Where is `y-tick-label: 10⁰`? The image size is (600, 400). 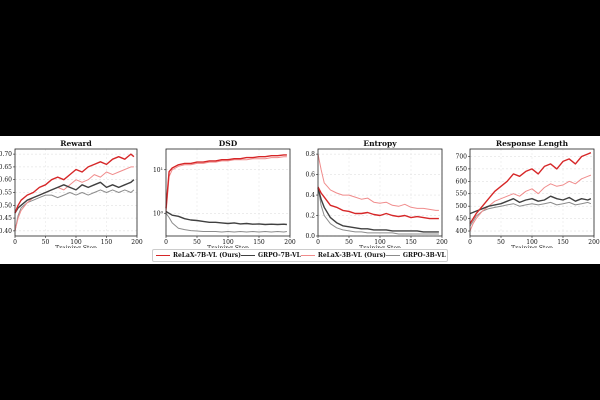
y-tick-label: 10⁰ is located at coordinates (158, 213).